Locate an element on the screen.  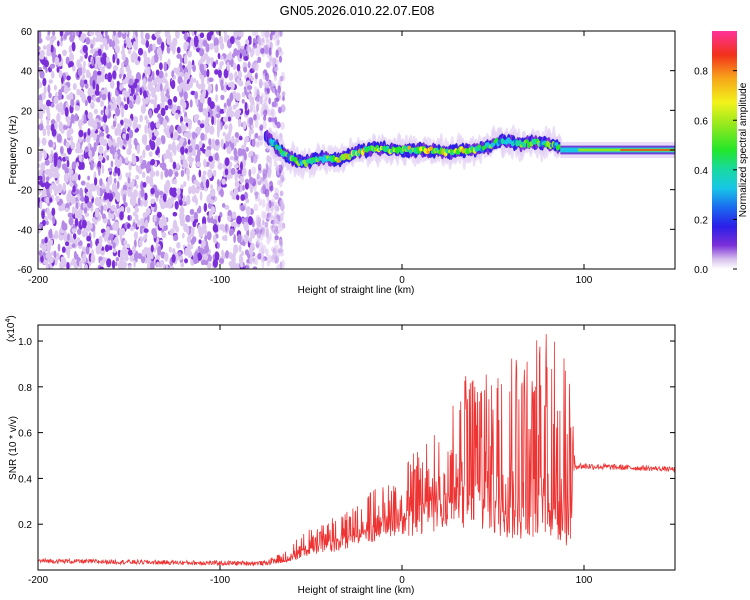
x-tick-label: 100 is located at coordinates (584, 580).